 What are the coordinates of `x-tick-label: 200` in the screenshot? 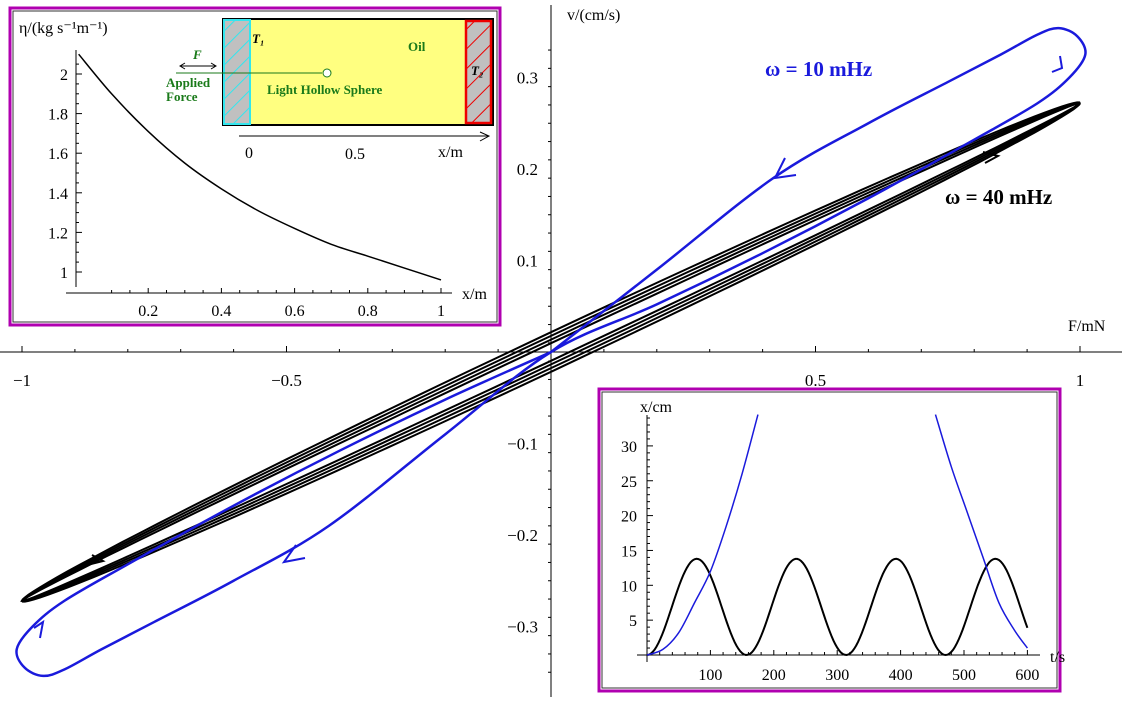 It's located at (774, 675).